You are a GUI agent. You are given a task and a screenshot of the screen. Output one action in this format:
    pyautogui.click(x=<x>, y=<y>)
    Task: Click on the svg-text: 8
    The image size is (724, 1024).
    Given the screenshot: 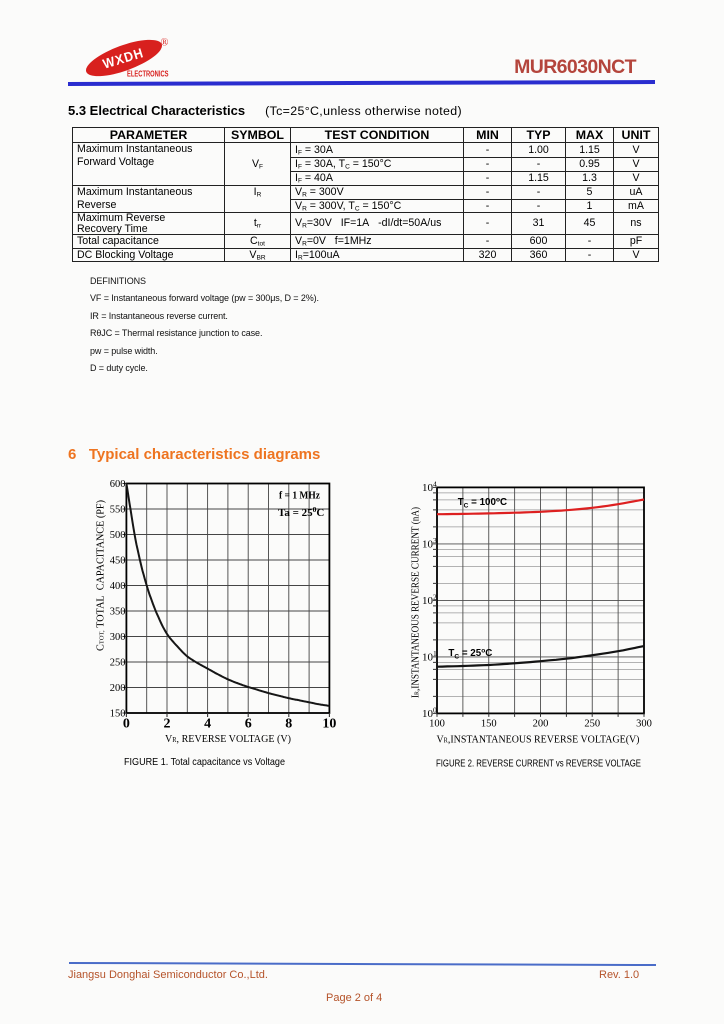 What is the action you would take?
    pyautogui.click(x=288, y=724)
    